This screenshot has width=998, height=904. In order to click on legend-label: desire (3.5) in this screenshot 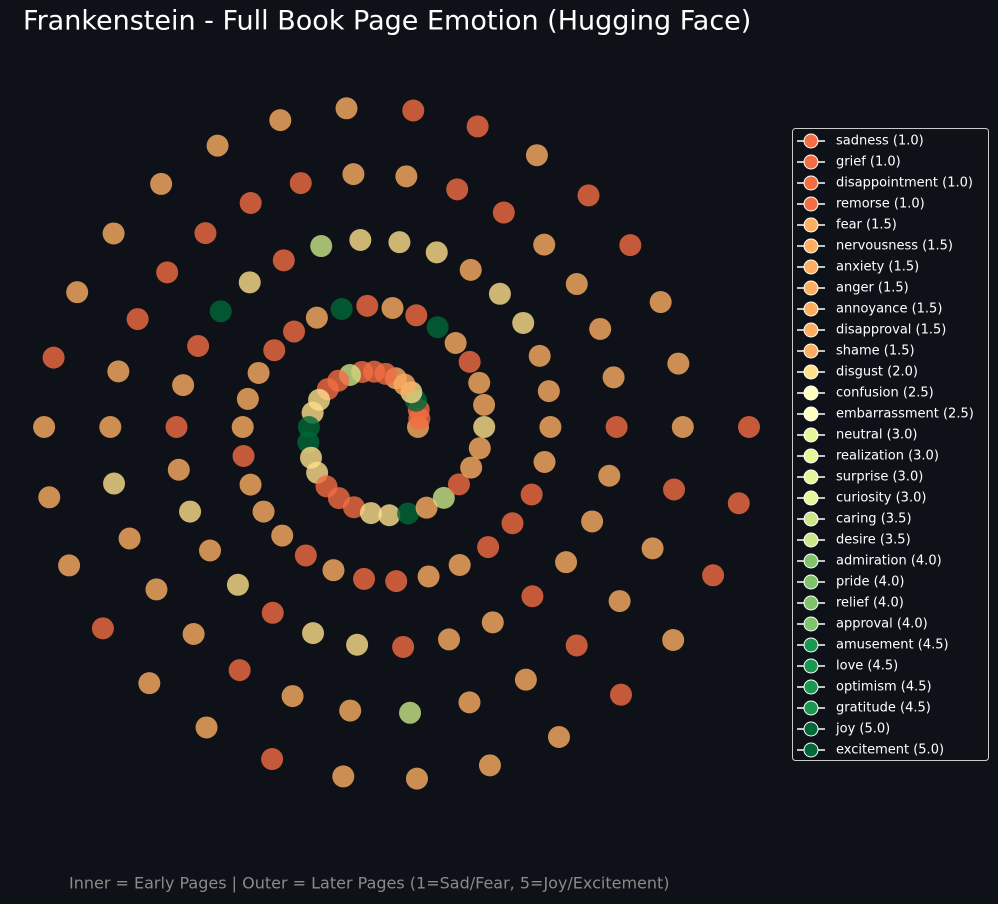, I will do `click(873, 540)`.